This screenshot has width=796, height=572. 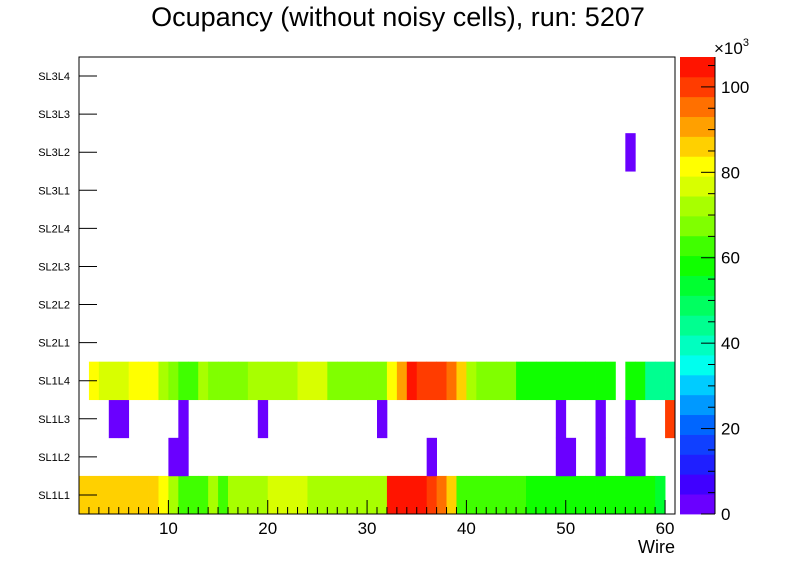 I want to click on palette-tick-label: 60, so click(x=730, y=258).